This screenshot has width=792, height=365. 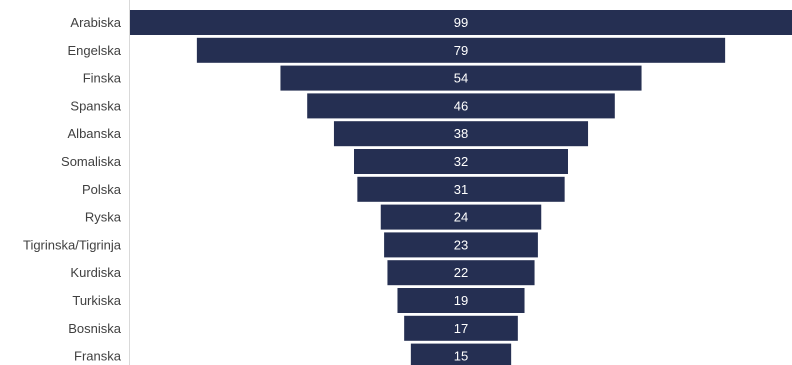 I want to click on bar-albanska, so click(x=461, y=134).